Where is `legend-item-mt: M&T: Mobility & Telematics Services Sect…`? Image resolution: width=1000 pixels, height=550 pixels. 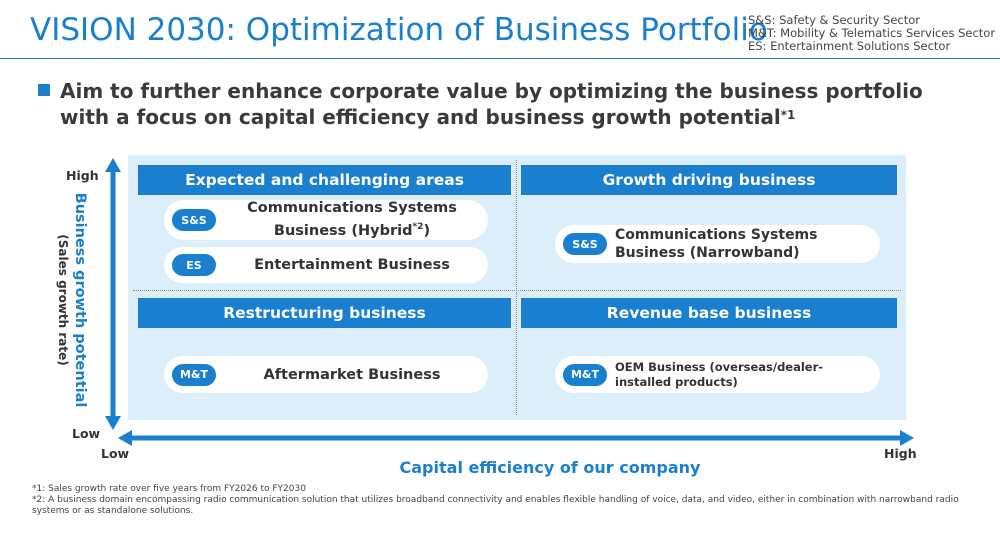 legend-item-mt: M&T: Mobility & Telematics Services Sect… is located at coordinates (872, 33).